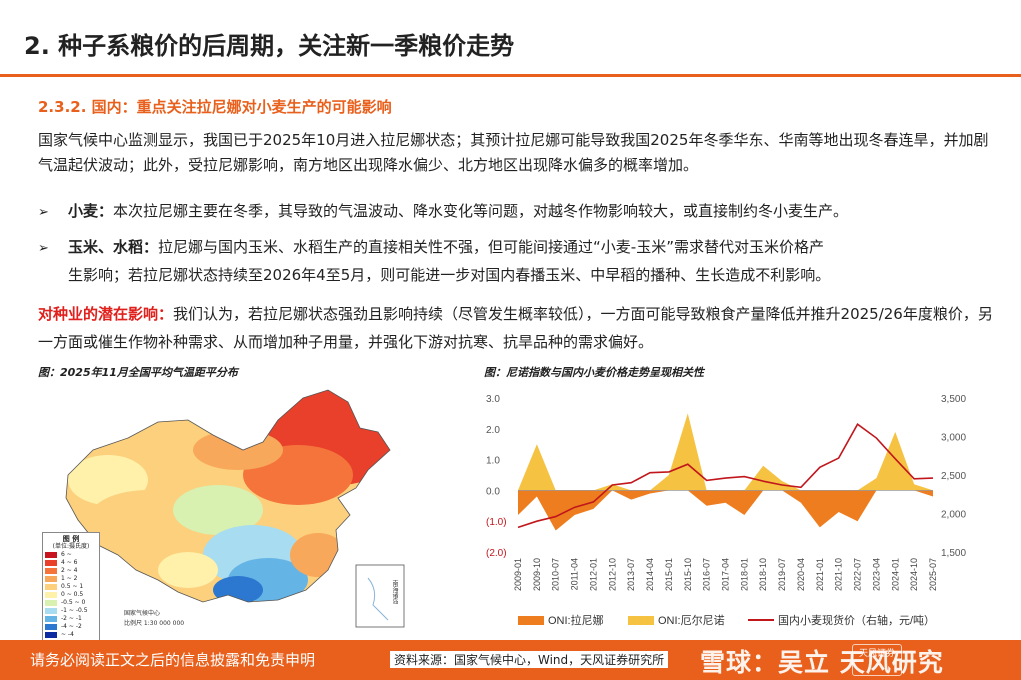 The width and height of the screenshot is (1021, 680). What do you see at coordinates (493, 399) in the screenshot?
I see `y-left-tick-label: 3.0` at bounding box center [493, 399].